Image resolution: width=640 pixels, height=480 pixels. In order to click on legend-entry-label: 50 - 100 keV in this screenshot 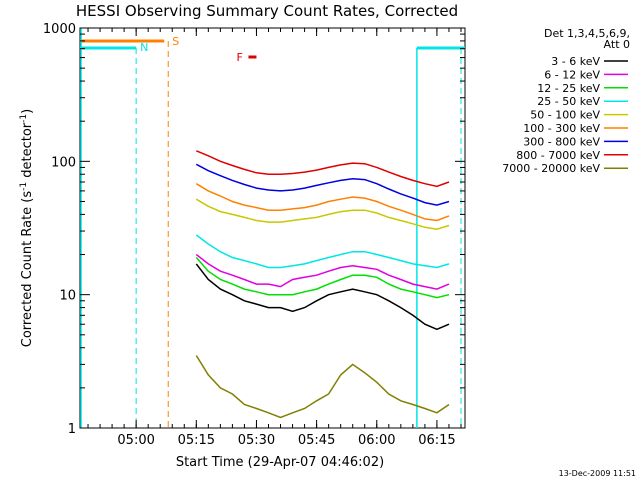, I will do `click(565, 115)`.